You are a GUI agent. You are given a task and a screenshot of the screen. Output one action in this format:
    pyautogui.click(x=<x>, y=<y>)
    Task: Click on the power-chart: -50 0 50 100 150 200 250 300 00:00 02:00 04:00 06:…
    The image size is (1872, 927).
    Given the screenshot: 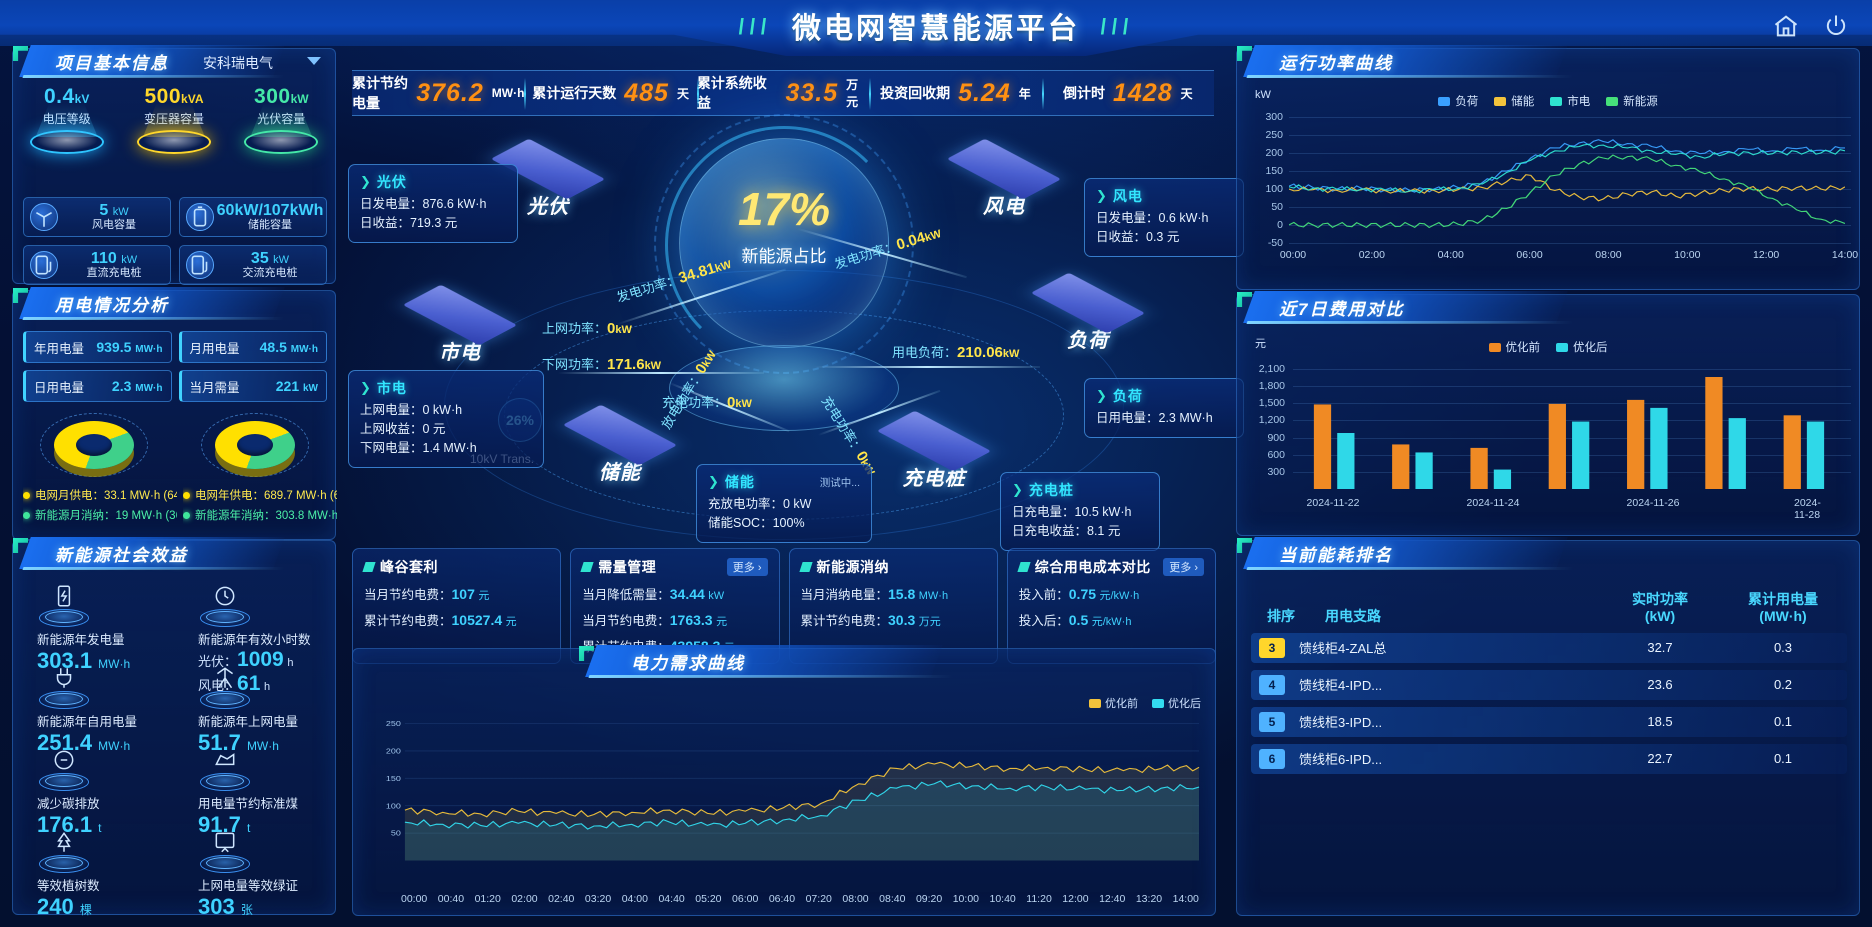 What is the action you would take?
    pyautogui.click(x=1552, y=186)
    